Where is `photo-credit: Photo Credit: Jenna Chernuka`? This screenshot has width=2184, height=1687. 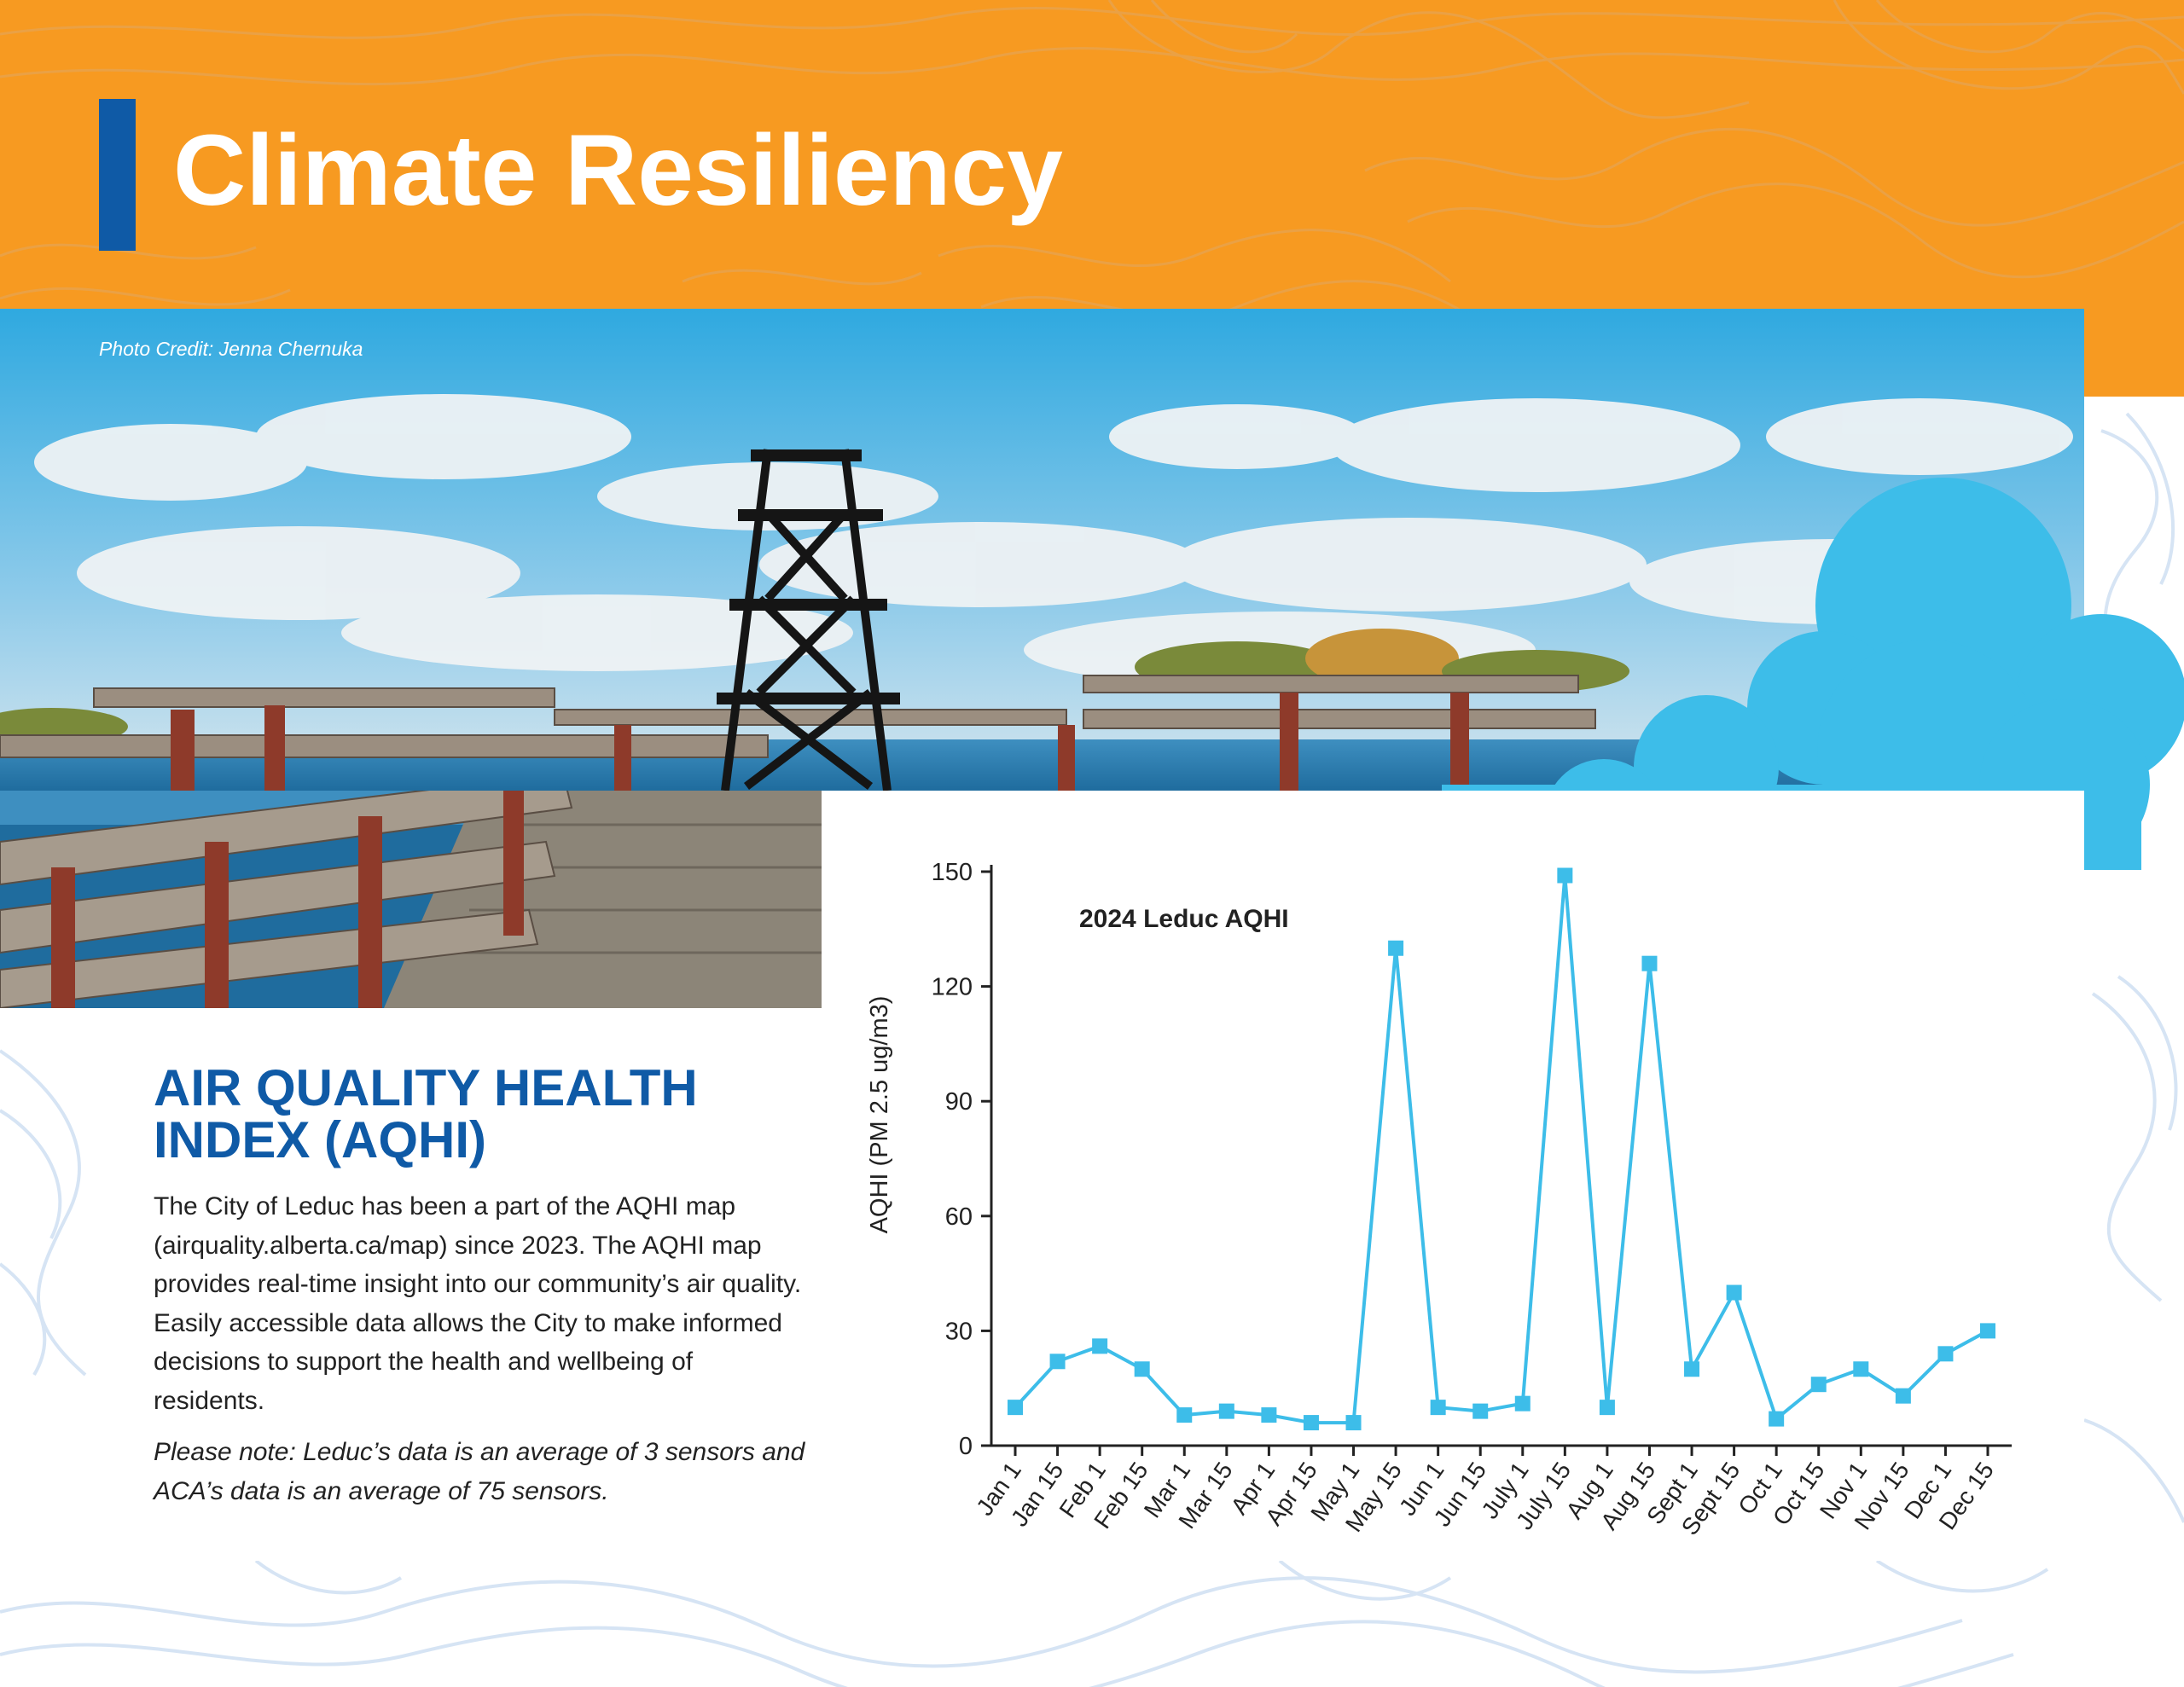 photo-credit: Photo Credit: Jenna Chernuka is located at coordinates (231, 349).